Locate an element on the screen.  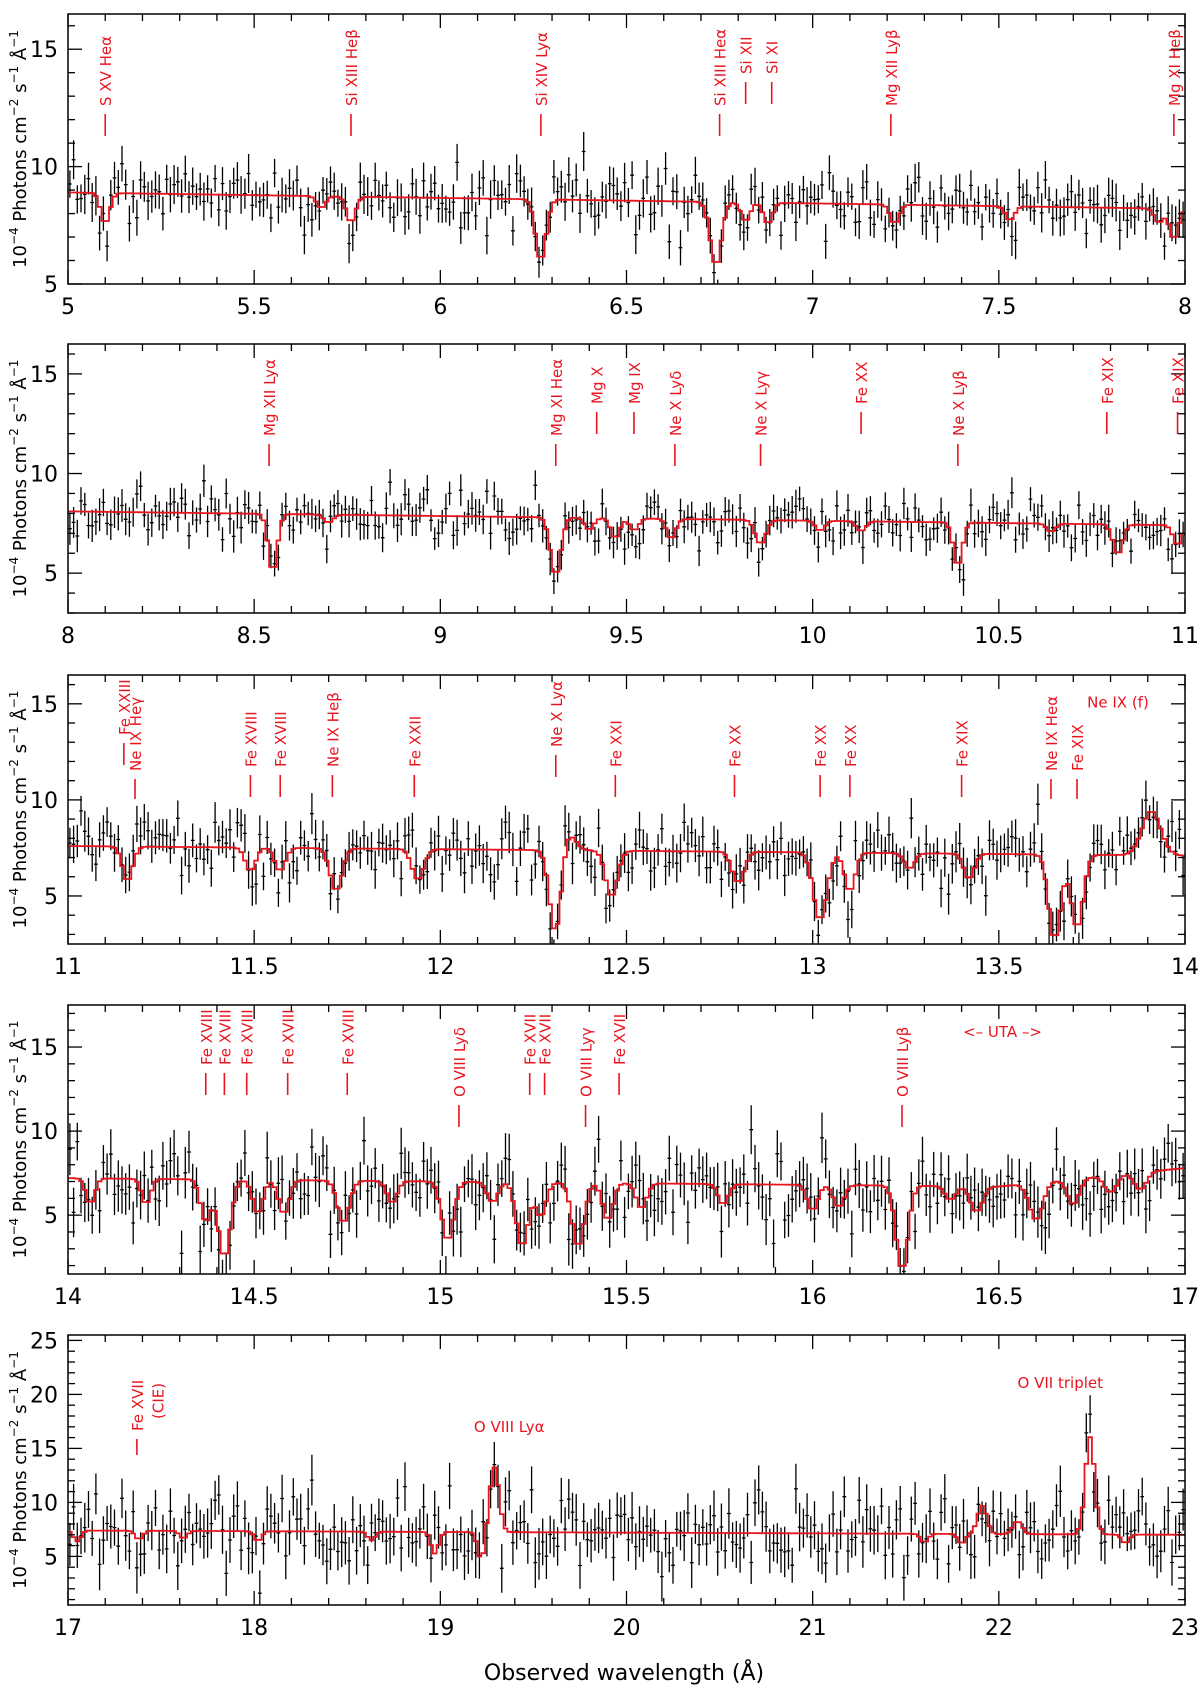
line-label-text: Ne IX Heβ is located at coordinates (333, 729).